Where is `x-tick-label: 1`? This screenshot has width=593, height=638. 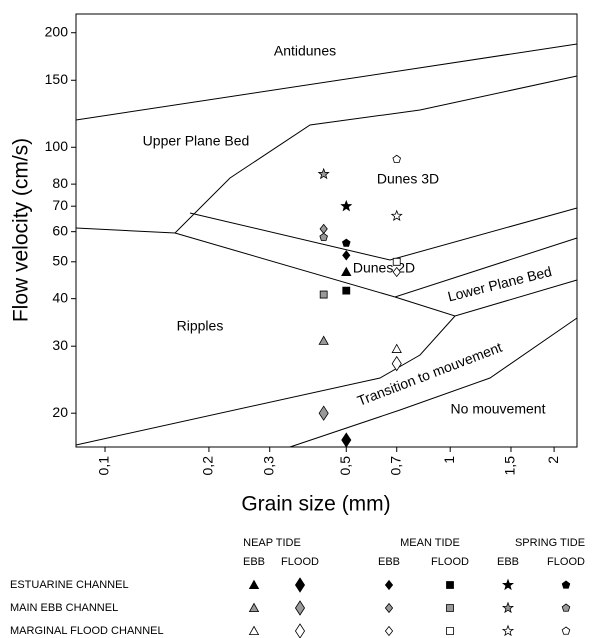
x-tick-label: 1 is located at coordinates (449, 460).